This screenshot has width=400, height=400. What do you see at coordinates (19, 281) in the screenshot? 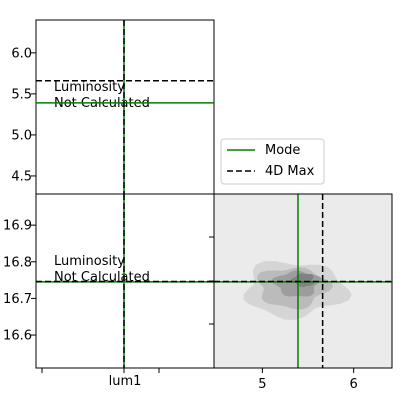
I see `bottom-left-y-ticks: 16.6 16.7 16.8 16.9` at bounding box center [19, 281].